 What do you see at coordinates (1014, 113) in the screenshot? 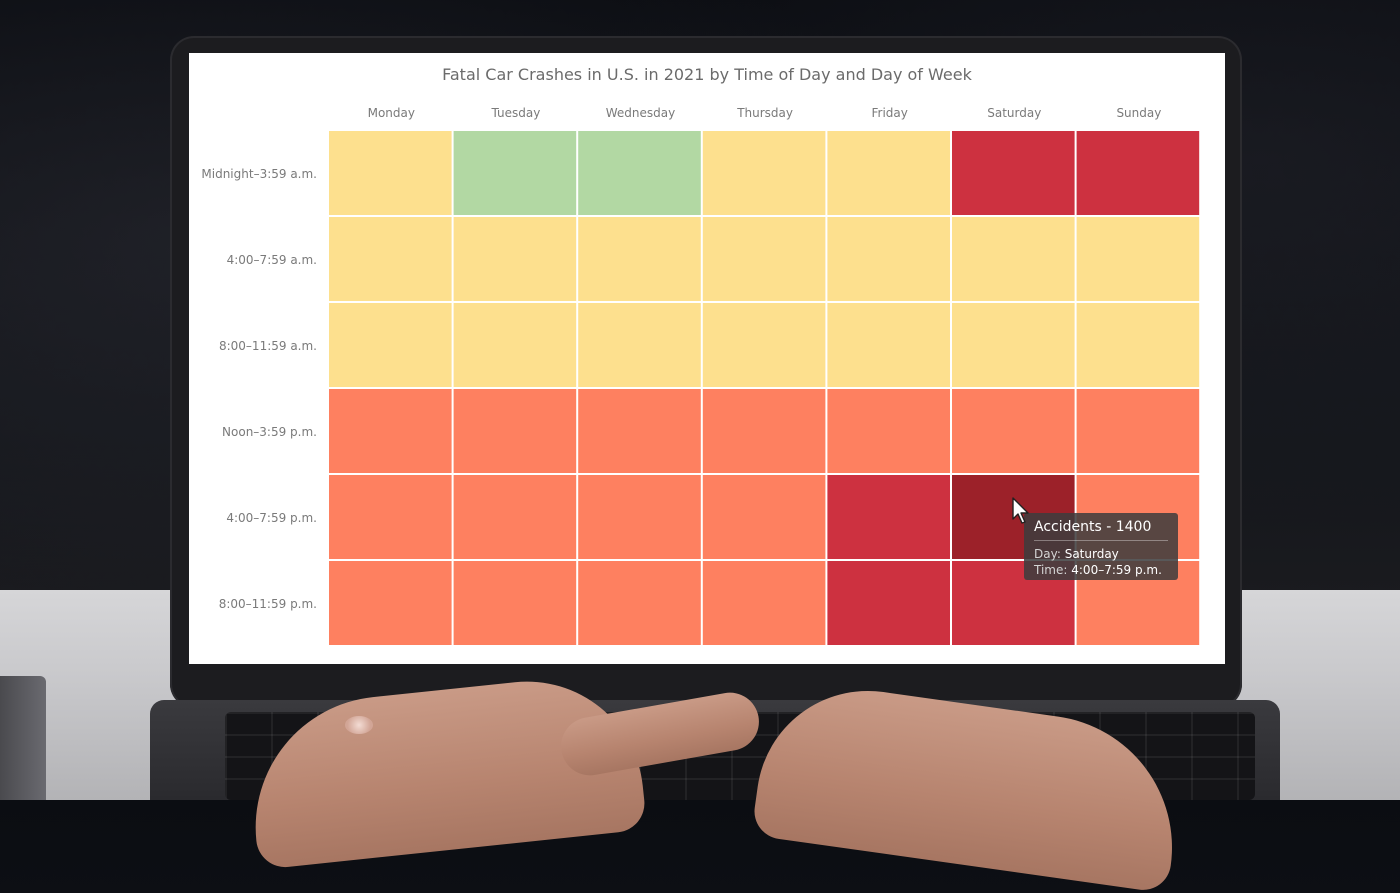
I see `x-tick-label: Saturday` at bounding box center [1014, 113].